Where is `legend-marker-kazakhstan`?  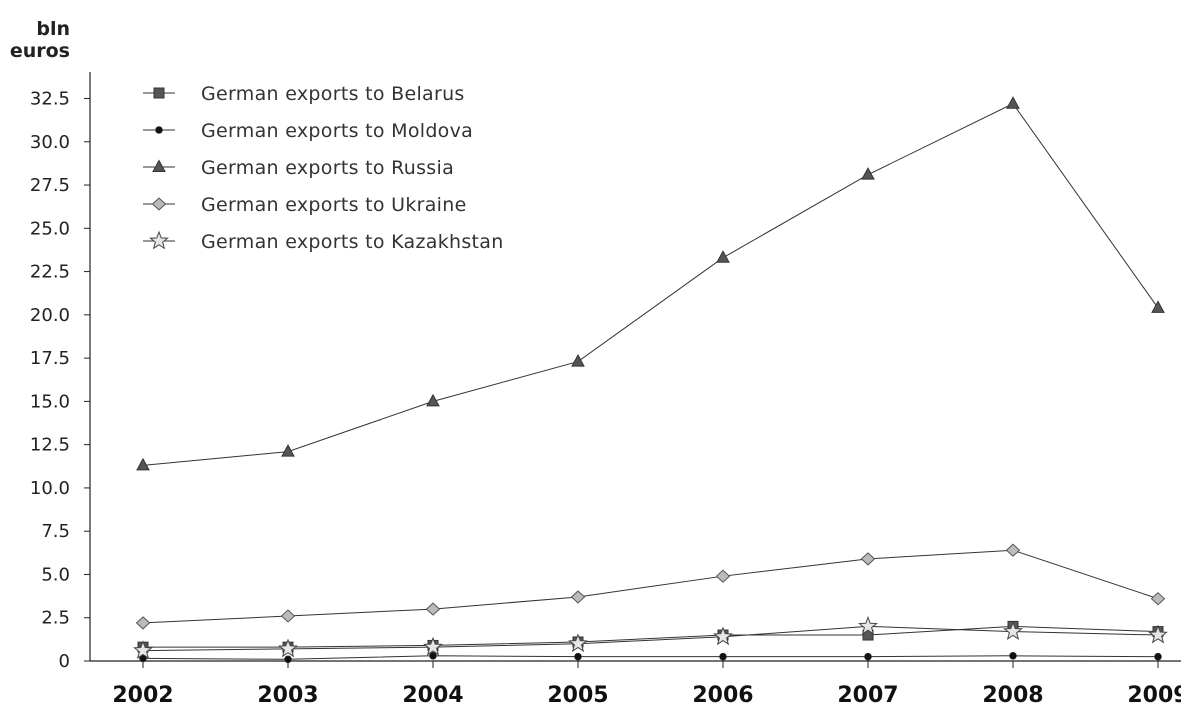 legend-marker-kazakhstan is located at coordinates (159, 240).